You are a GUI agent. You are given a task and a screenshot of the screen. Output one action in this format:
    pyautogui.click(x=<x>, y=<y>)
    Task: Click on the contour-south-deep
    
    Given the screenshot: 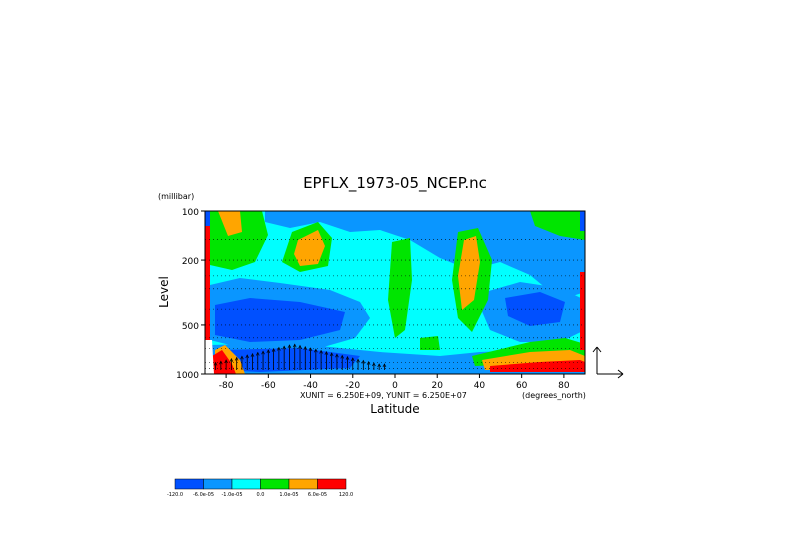 What is the action you would take?
    pyautogui.click(x=280, y=320)
    